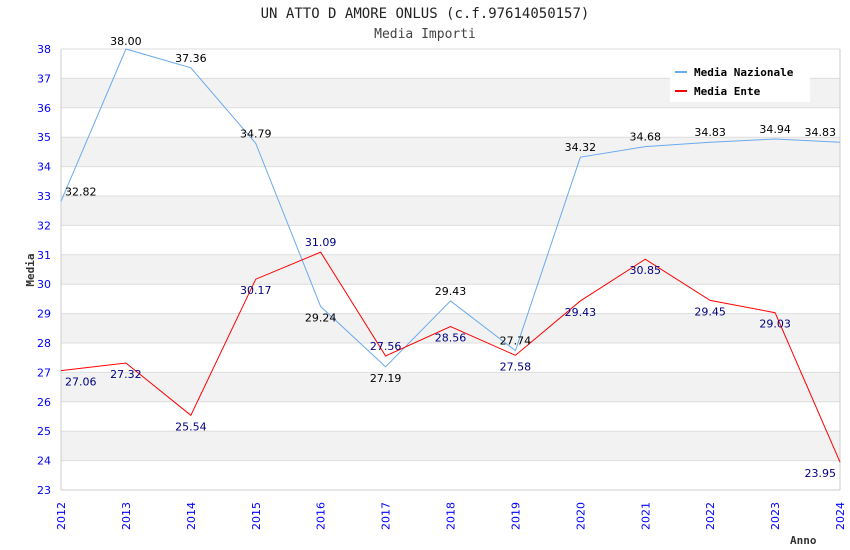 Image resolution: width=850 pixels, height=550 pixels. Describe the element at coordinates (321, 318) in the screenshot. I see `data-label: 29.24` at that location.